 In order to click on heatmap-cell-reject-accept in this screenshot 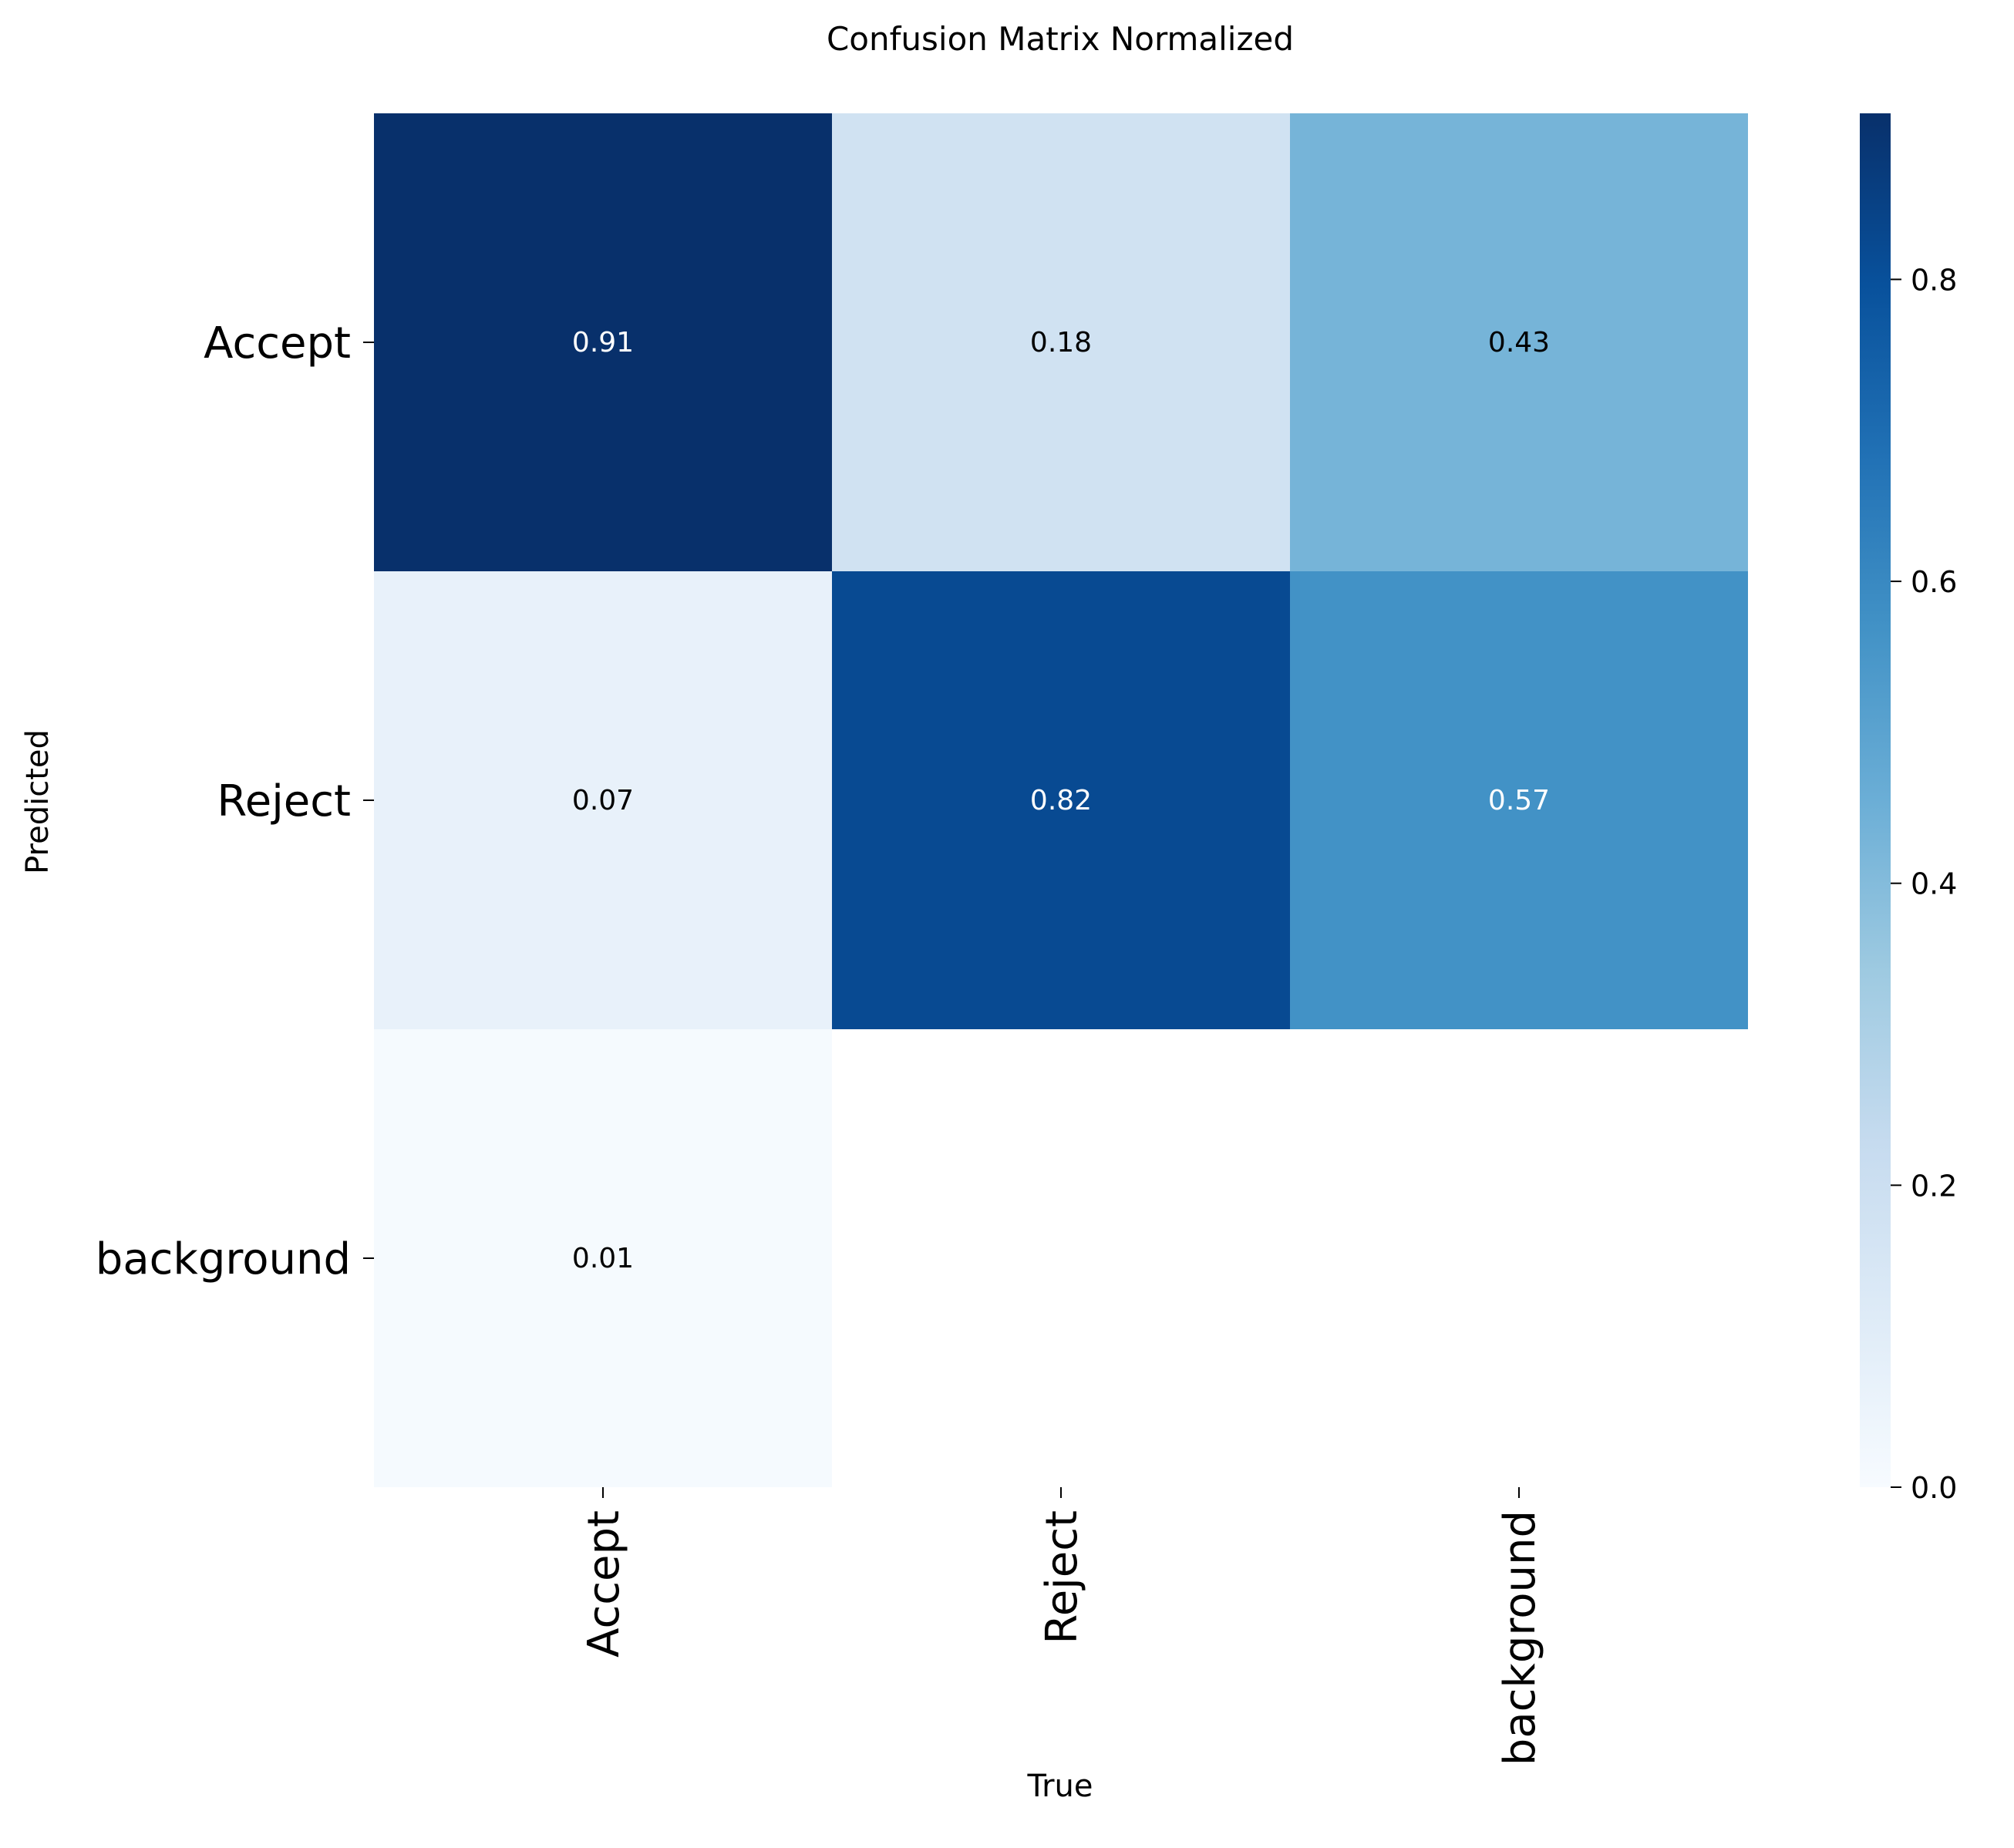, I will do `click(603, 800)`.